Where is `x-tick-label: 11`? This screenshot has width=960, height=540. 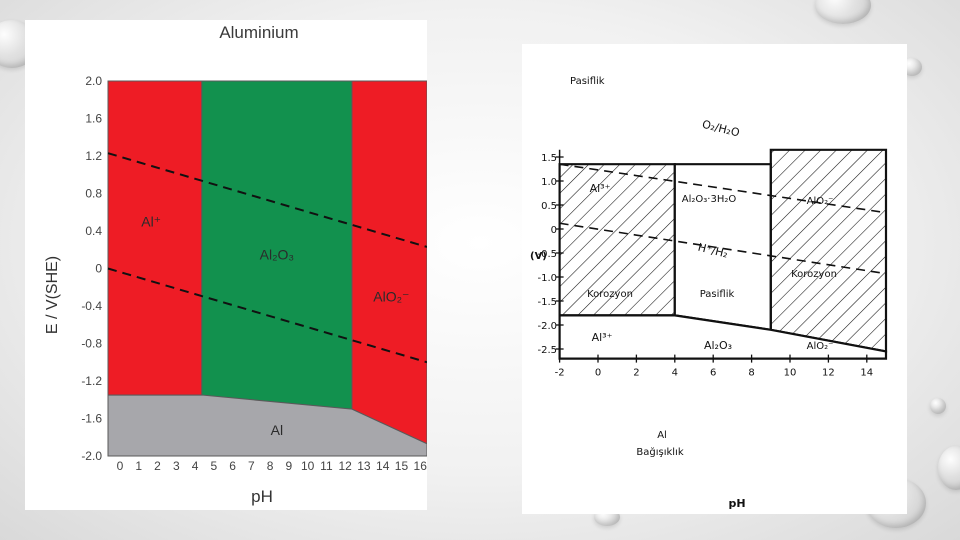 x-tick-label: 11 is located at coordinates (326, 466).